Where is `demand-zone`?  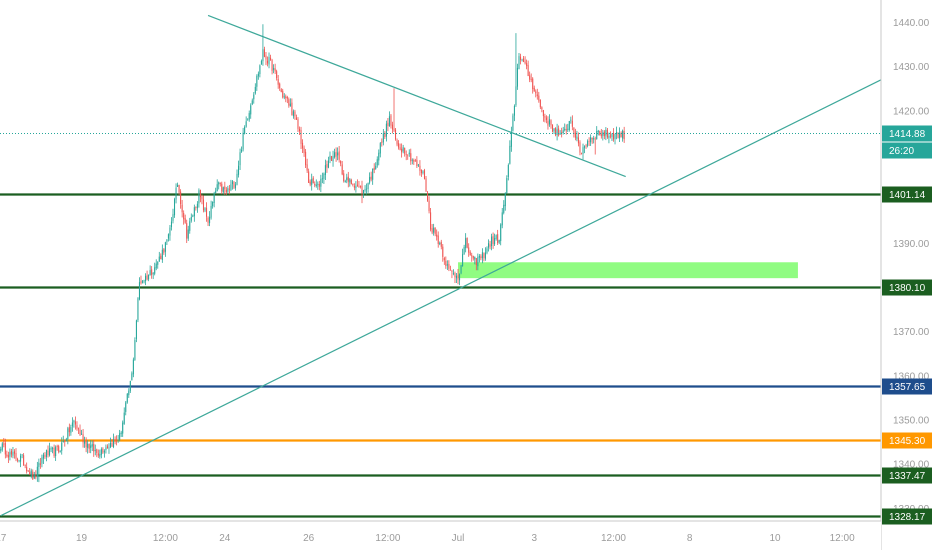
demand-zone is located at coordinates (628, 270).